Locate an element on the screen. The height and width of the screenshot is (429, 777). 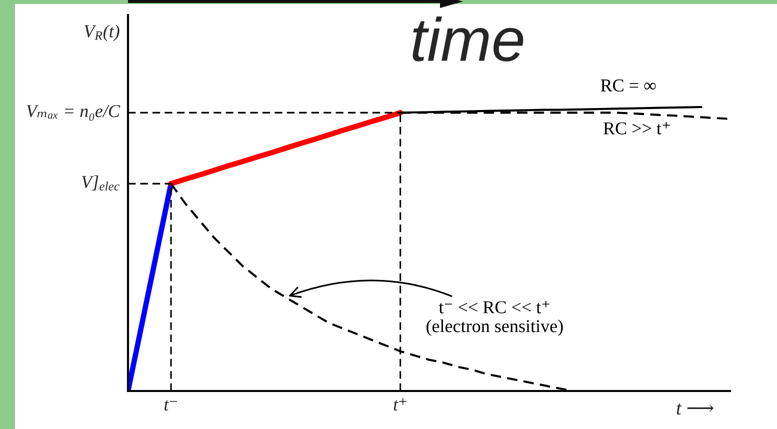
series-label: t⁻ << RC << t⁺ (electron sensitive) is located at coordinates (494, 318).